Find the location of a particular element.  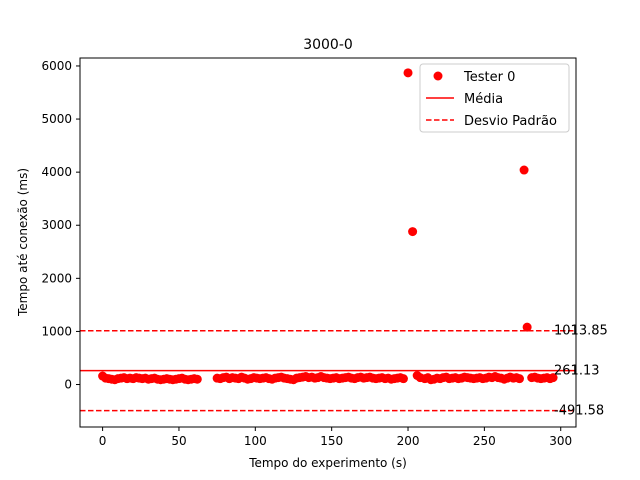

chart-title: 3000-0 is located at coordinates (328, 45).